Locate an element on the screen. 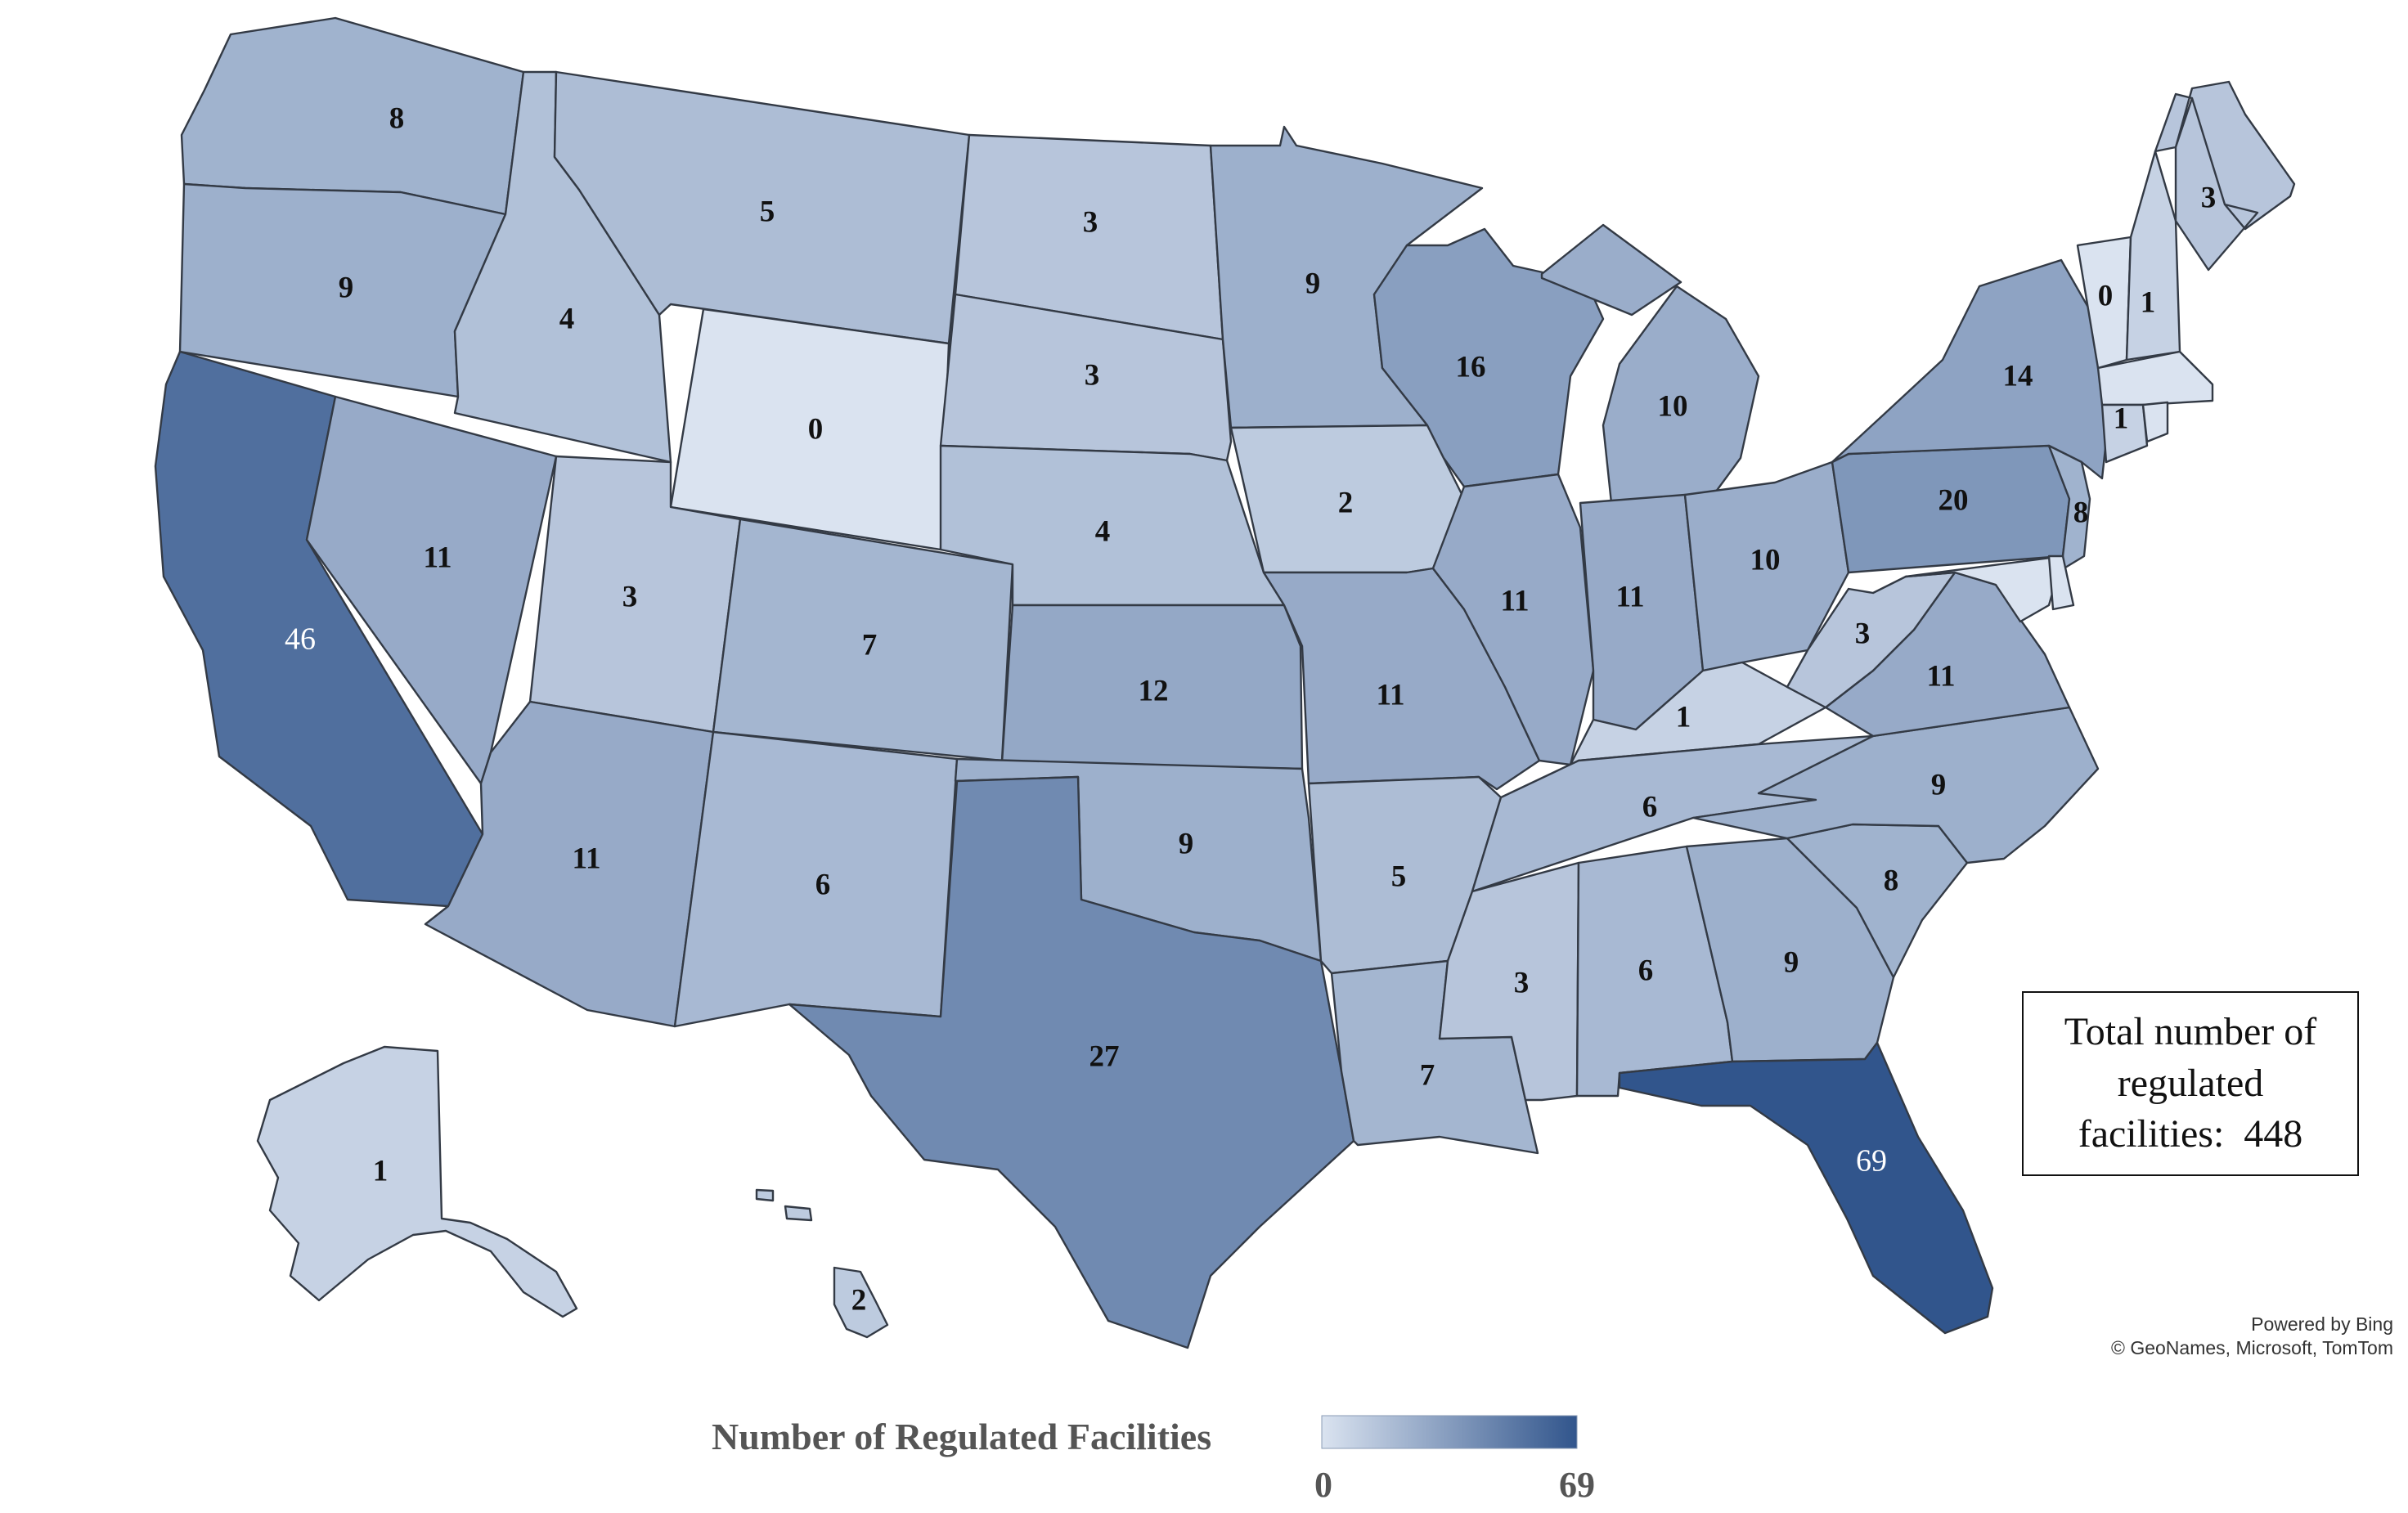 The height and width of the screenshot is (1513, 2408). count-label-pa: 20 is located at coordinates (1954, 500).